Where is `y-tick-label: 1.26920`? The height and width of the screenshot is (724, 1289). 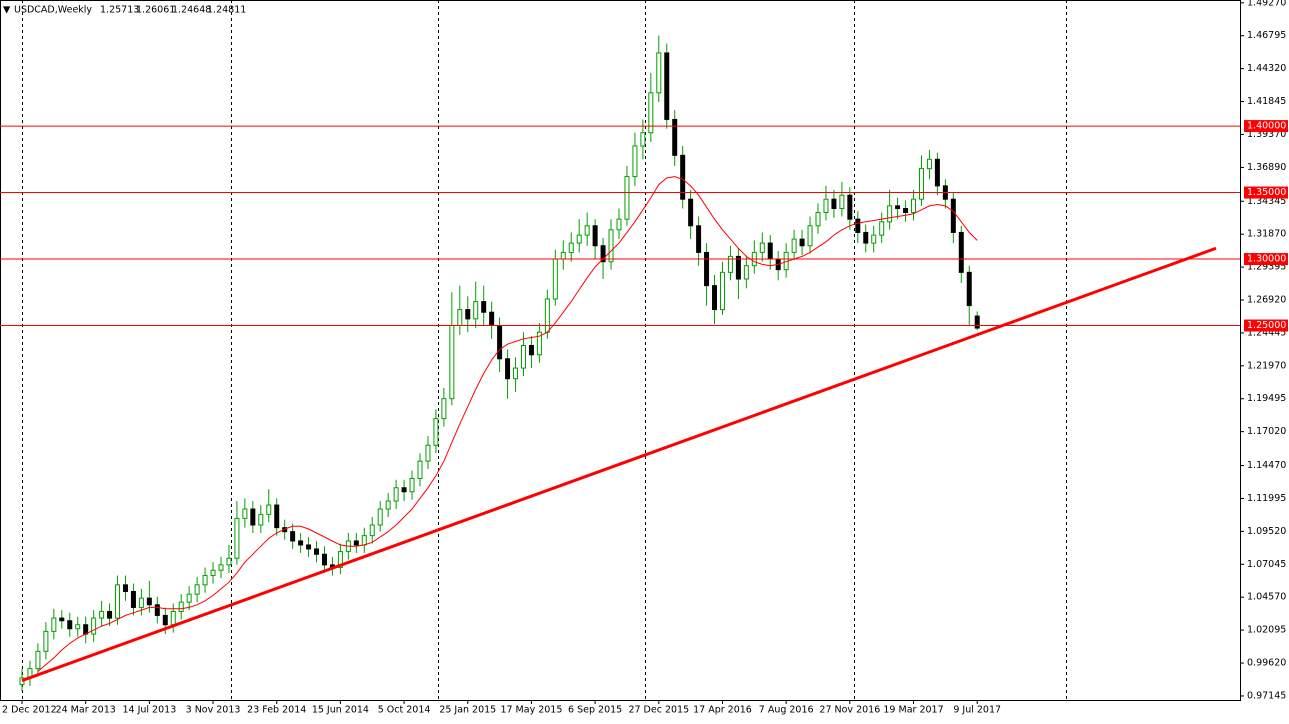
y-tick-label: 1.26920 is located at coordinates (1266, 300).